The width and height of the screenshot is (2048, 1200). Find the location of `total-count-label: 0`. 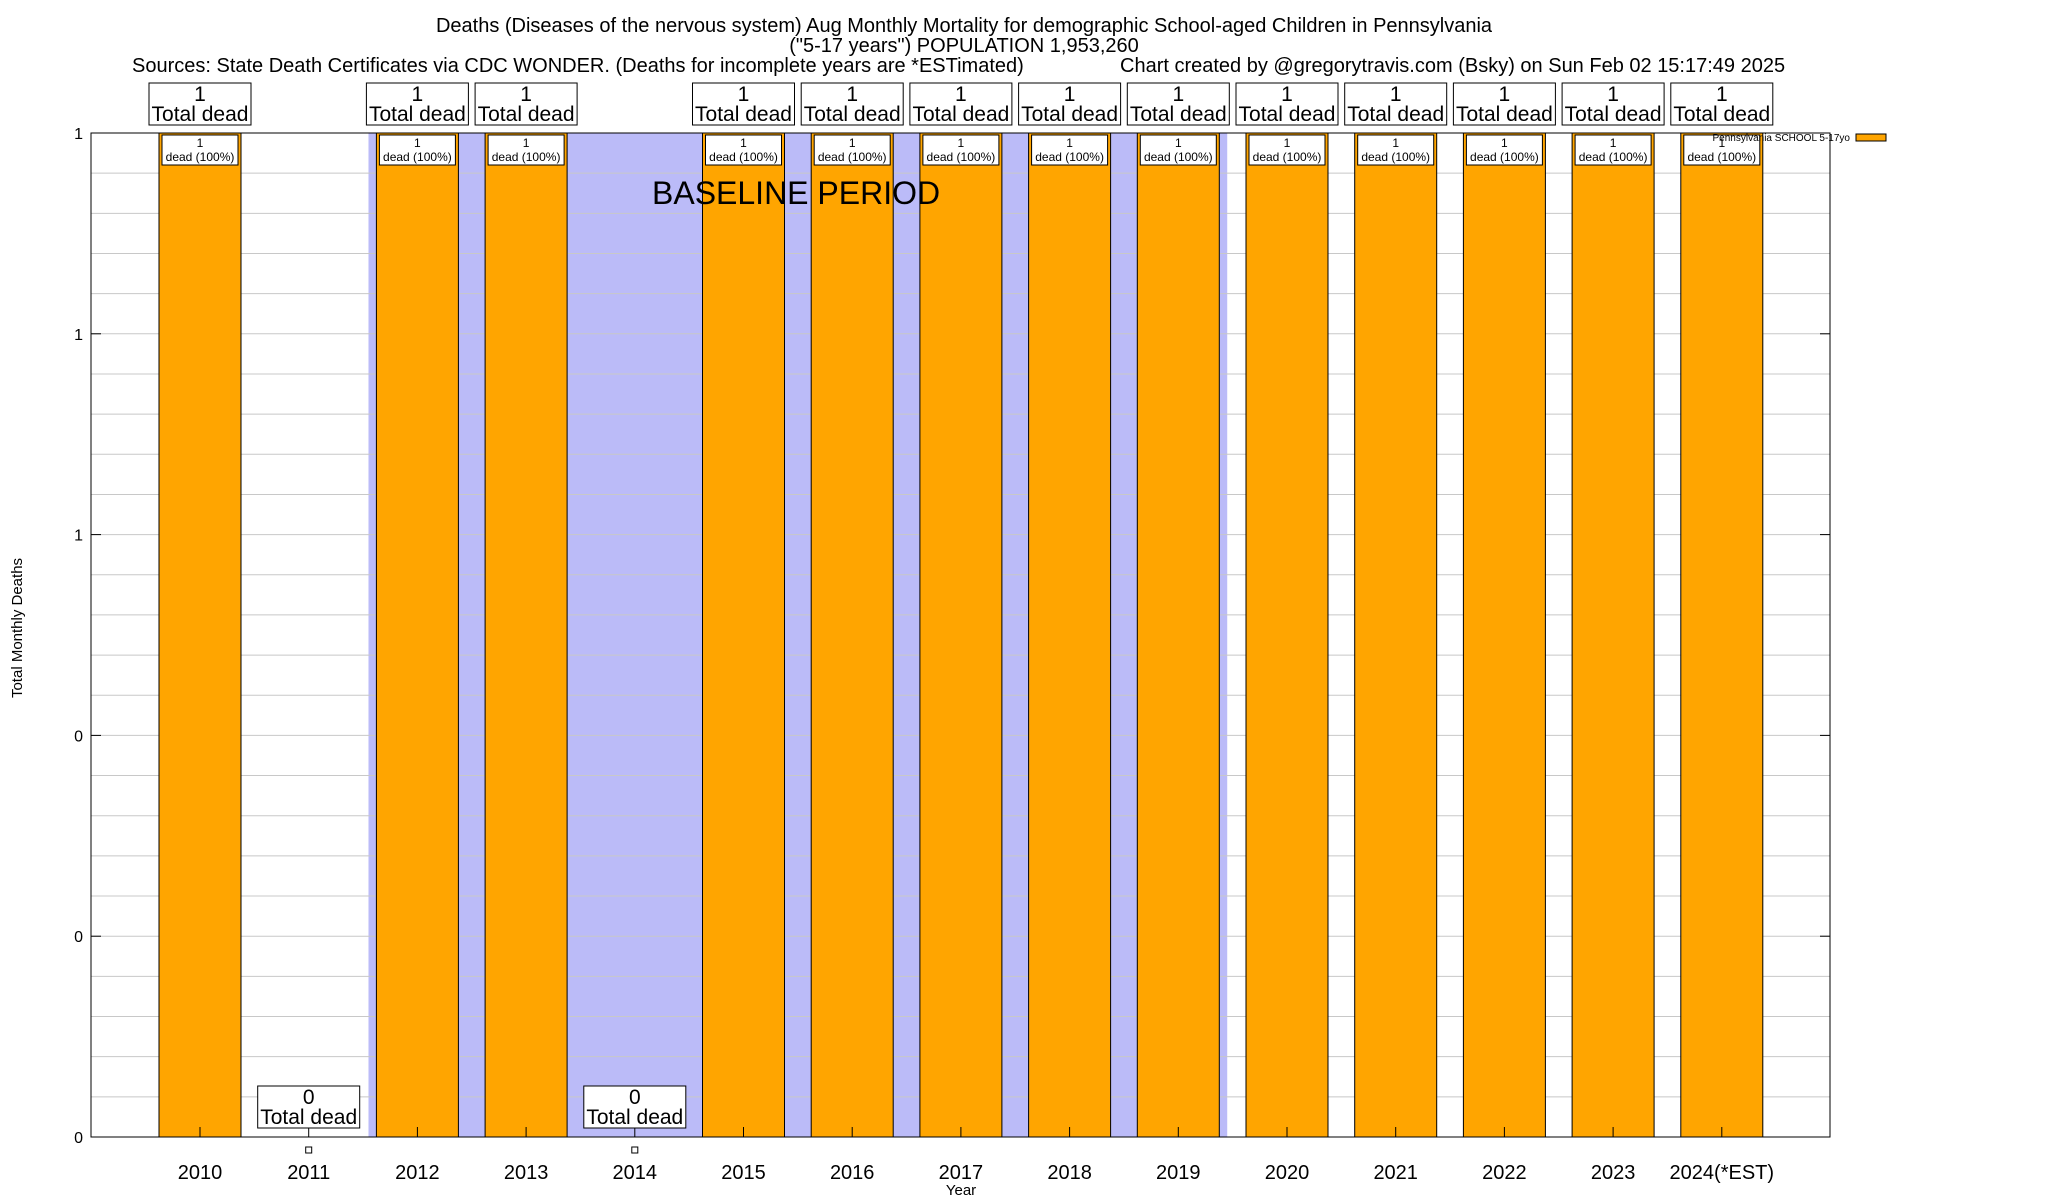

total-count-label: 0 is located at coordinates (635, 1097).